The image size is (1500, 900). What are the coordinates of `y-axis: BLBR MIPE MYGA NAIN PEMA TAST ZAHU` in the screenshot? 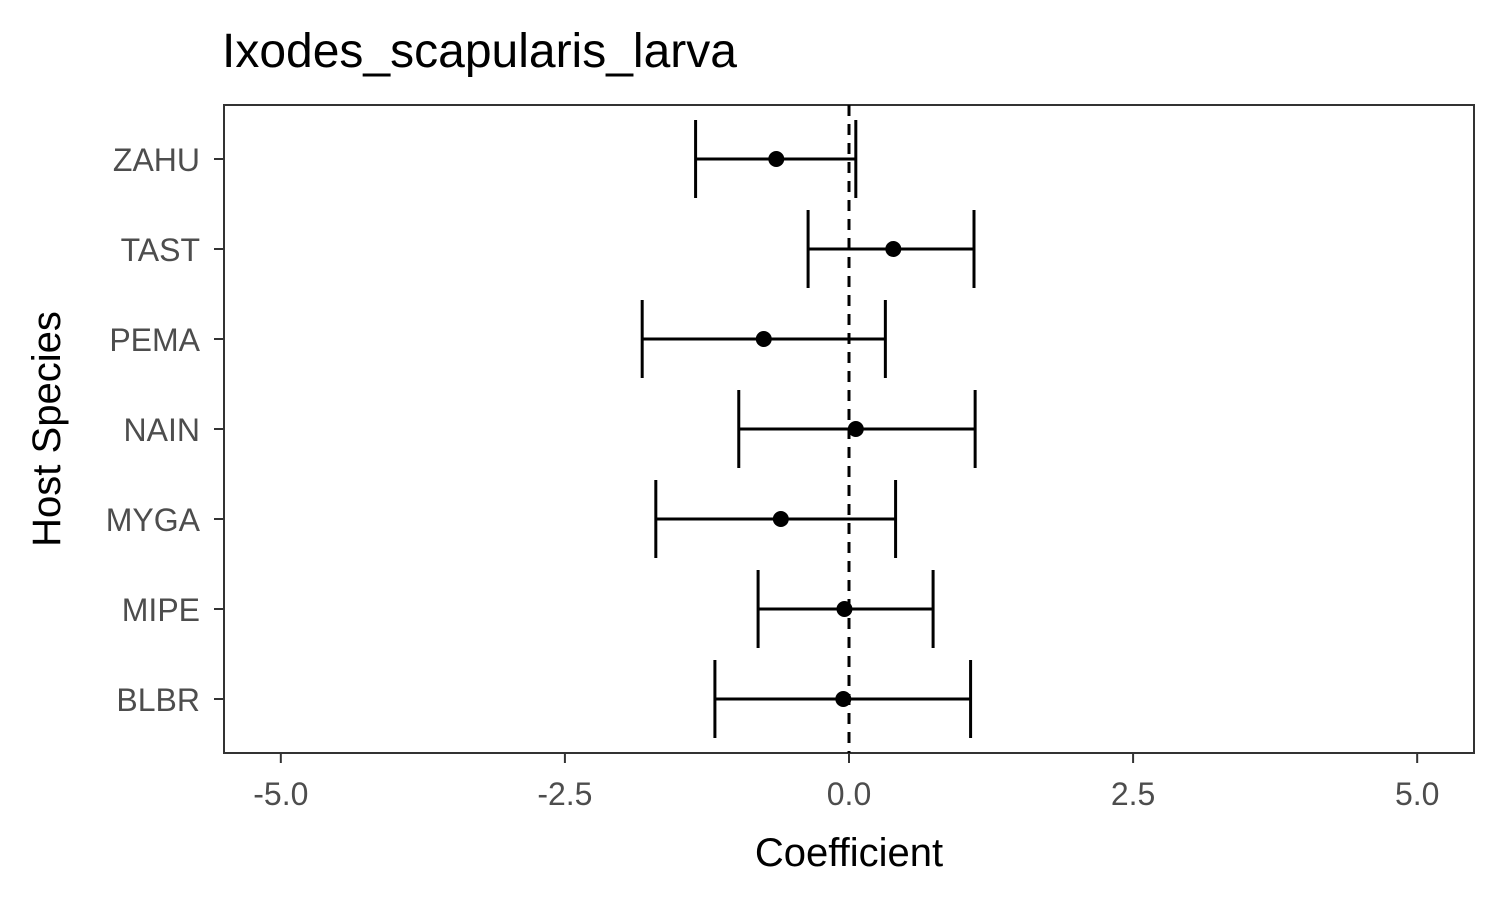 It's located at (165, 430).